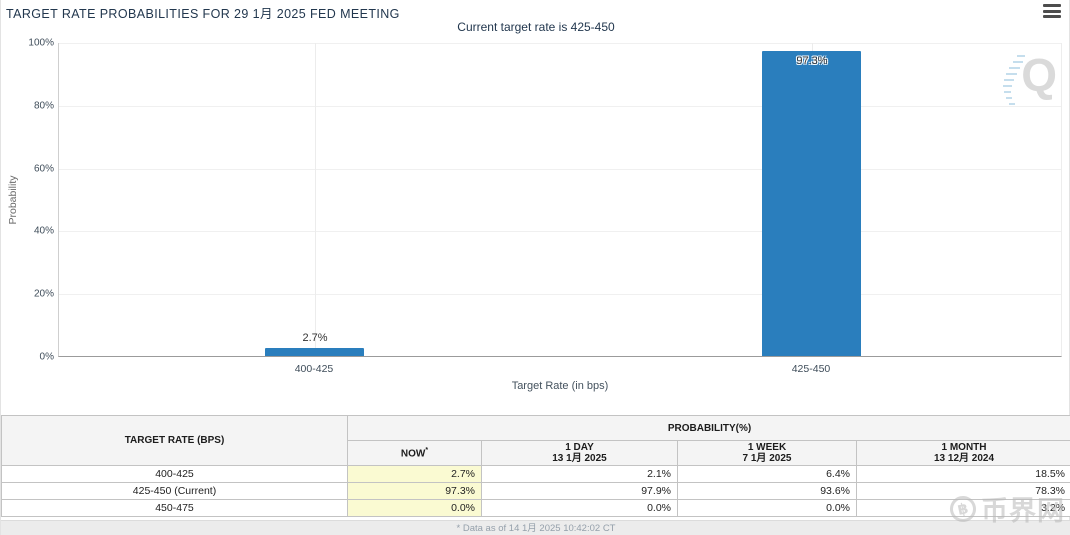 The width and height of the screenshot is (1070, 535). I want to click on rate-range-cell: 450-475, so click(174, 508).